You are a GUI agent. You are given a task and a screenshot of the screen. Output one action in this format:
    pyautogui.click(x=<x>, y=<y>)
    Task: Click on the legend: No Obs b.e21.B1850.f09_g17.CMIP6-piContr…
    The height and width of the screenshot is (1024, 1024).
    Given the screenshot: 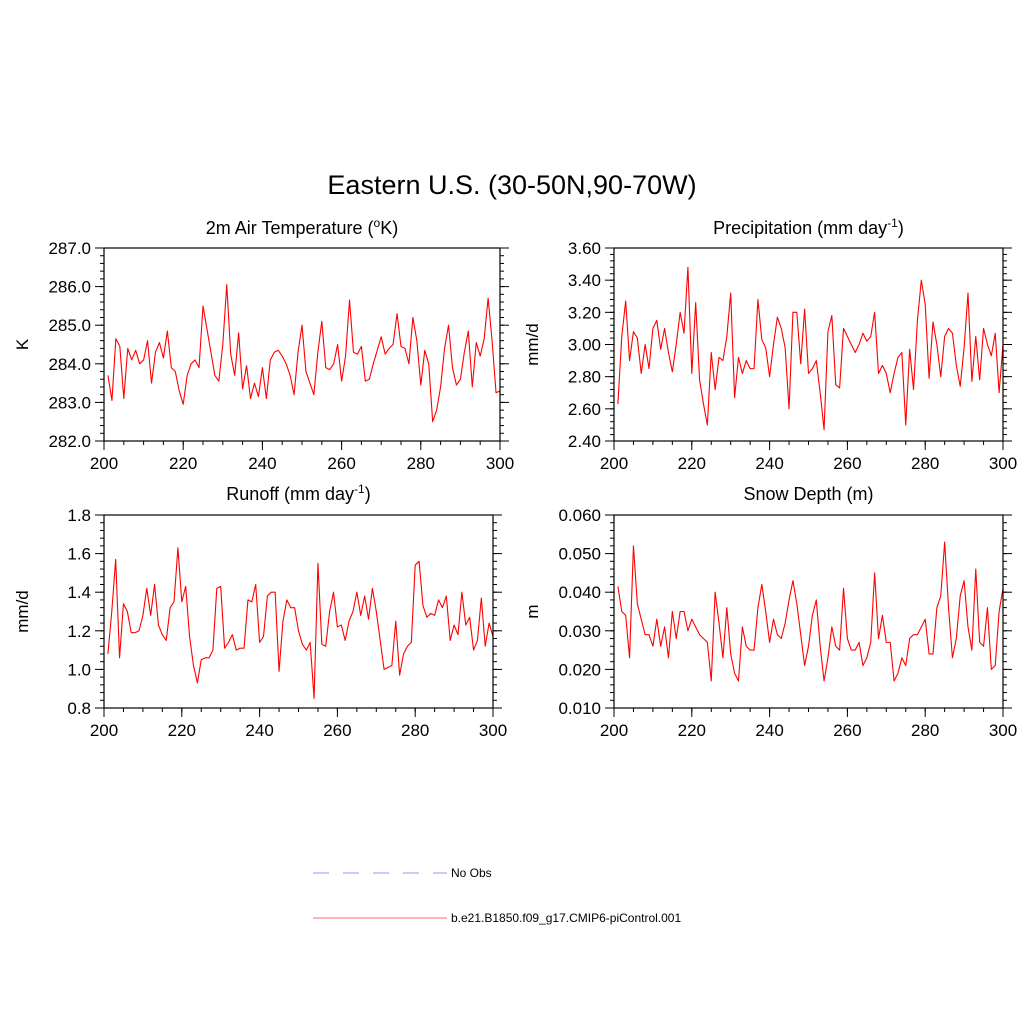 What is the action you would take?
    pyautogui.click(x=497, y=895)
    